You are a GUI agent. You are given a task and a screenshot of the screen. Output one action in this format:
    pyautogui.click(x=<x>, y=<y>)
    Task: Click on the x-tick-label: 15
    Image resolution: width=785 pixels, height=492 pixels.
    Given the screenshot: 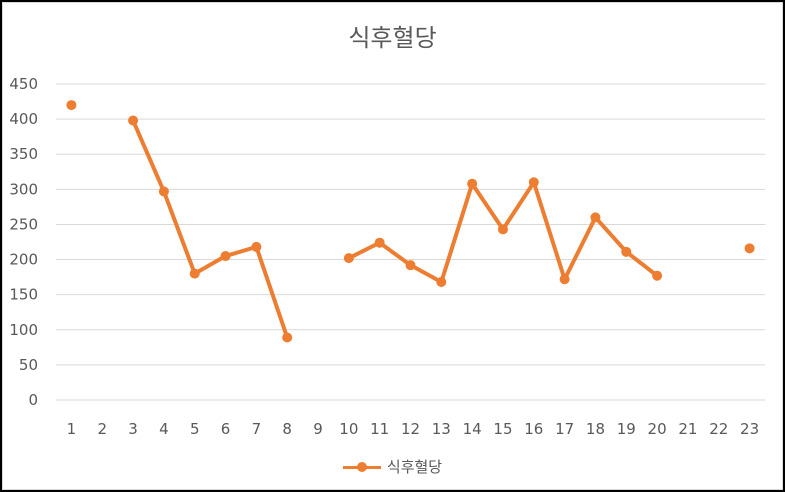 What is the action you would take?
    pyautogui.click(x=502, y=429)
    